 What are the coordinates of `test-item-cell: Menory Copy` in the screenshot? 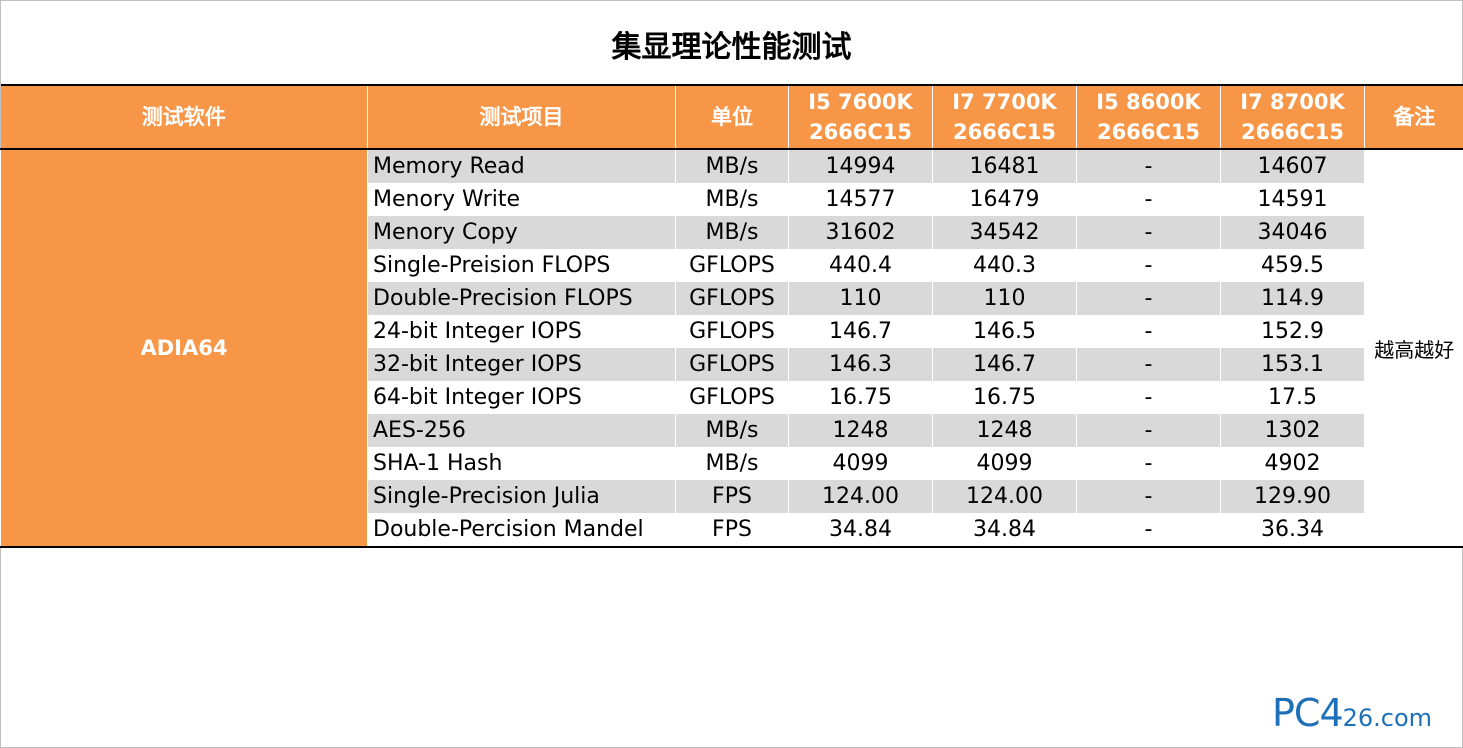 It's located at (521, 232).